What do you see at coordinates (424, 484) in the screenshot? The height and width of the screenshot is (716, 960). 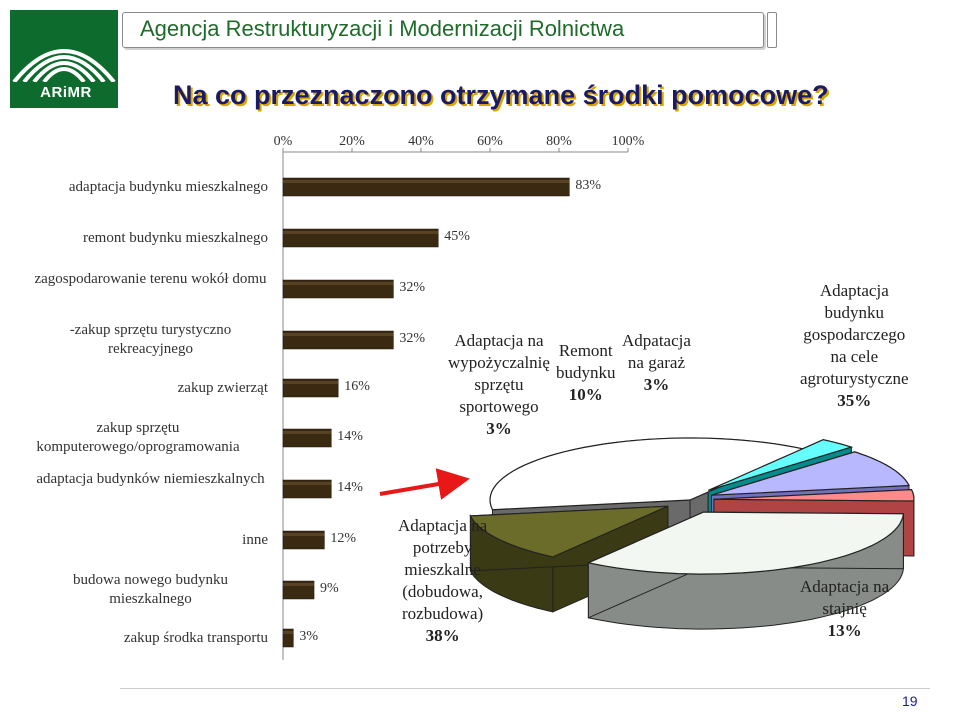 I see `arrow-icon` at bounding box center [424, 484].